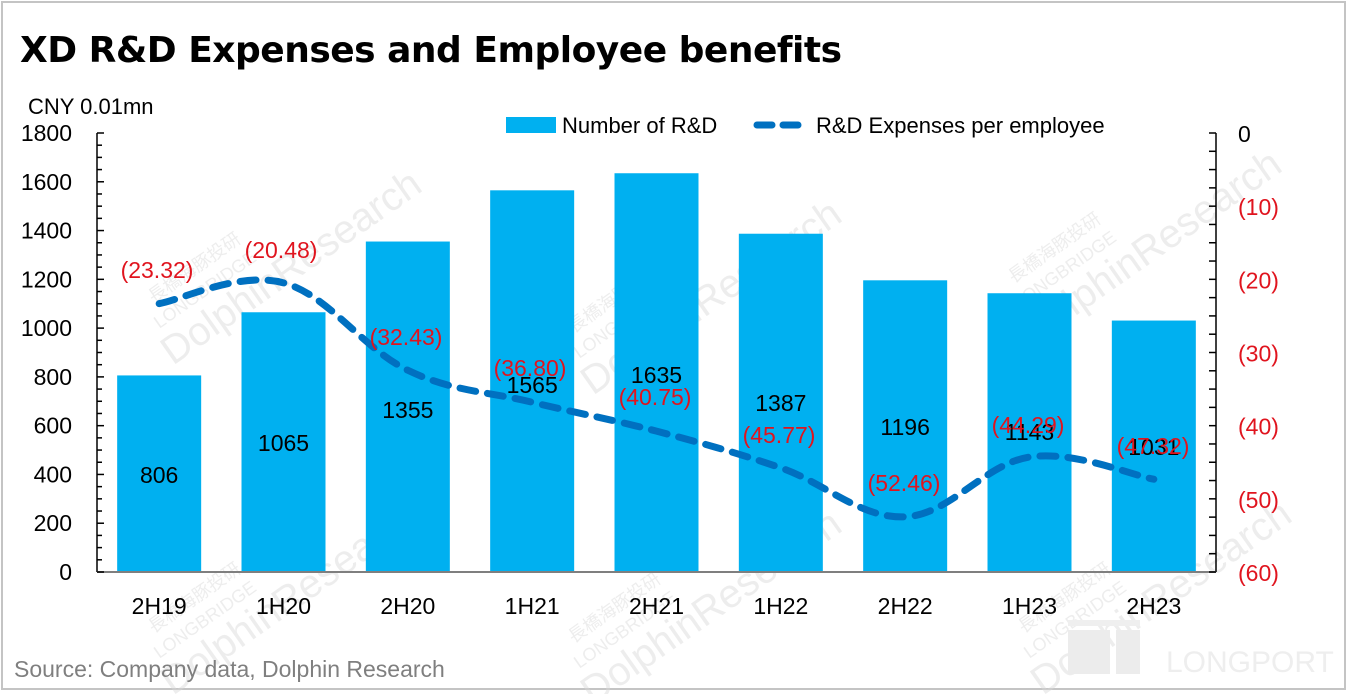 The width and height of the screenshot is (1350, 694). I want to click on bar-2H22, so click(905, 426).